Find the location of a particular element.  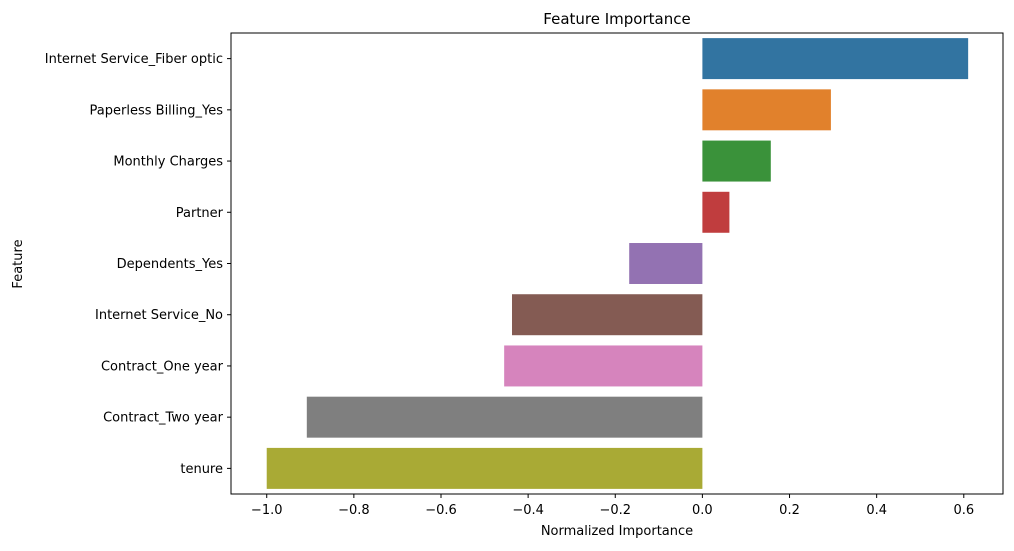

bar-paperless-billing-yes is located at coordinates (766, 110).